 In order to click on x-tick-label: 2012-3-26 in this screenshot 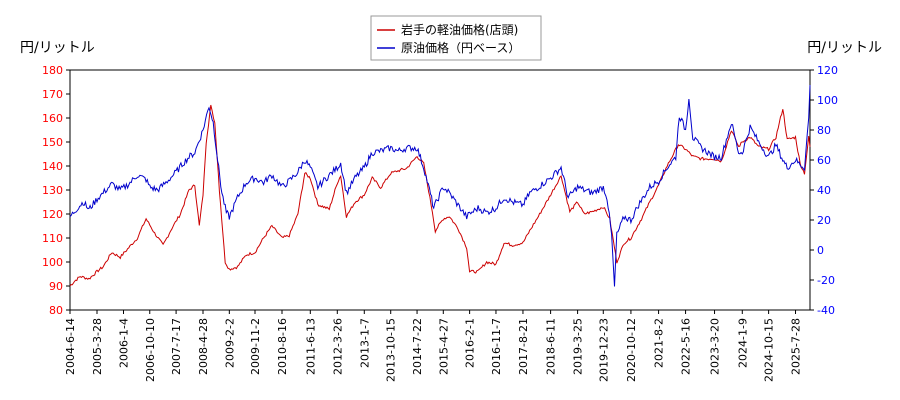, I will do `click(337, 346)`.